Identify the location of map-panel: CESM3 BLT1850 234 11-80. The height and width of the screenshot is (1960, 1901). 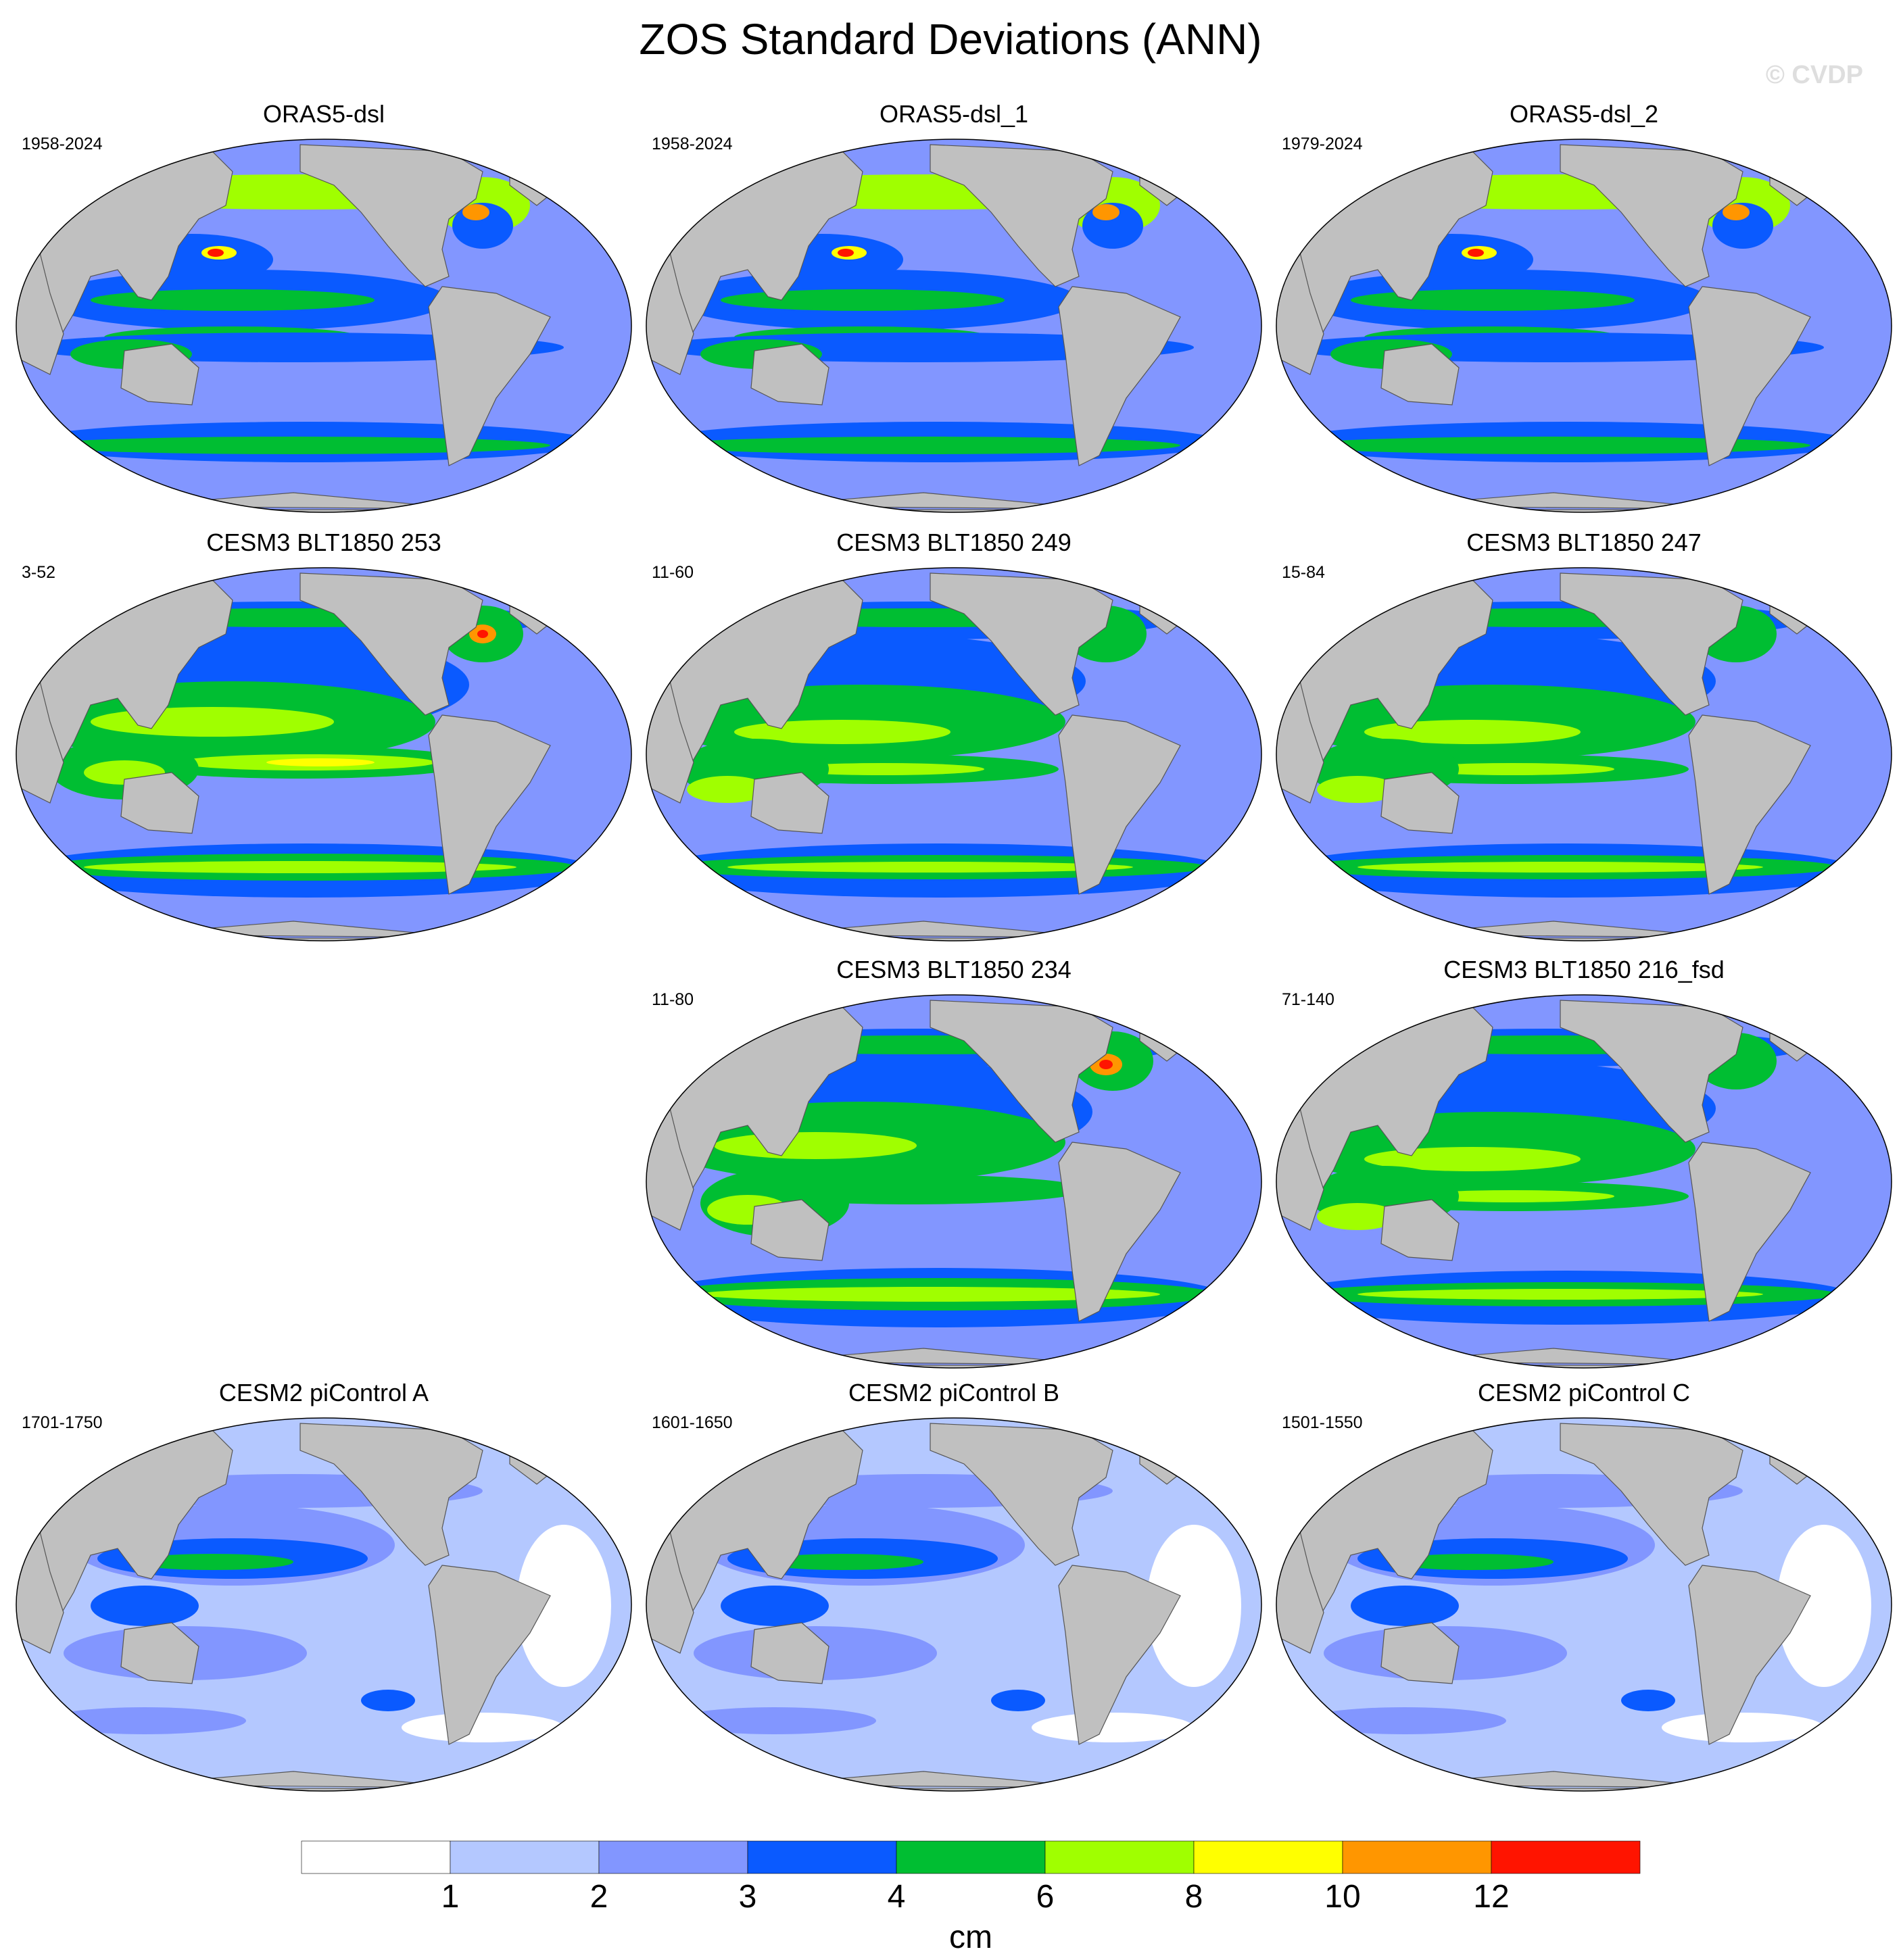
(954, 1172).